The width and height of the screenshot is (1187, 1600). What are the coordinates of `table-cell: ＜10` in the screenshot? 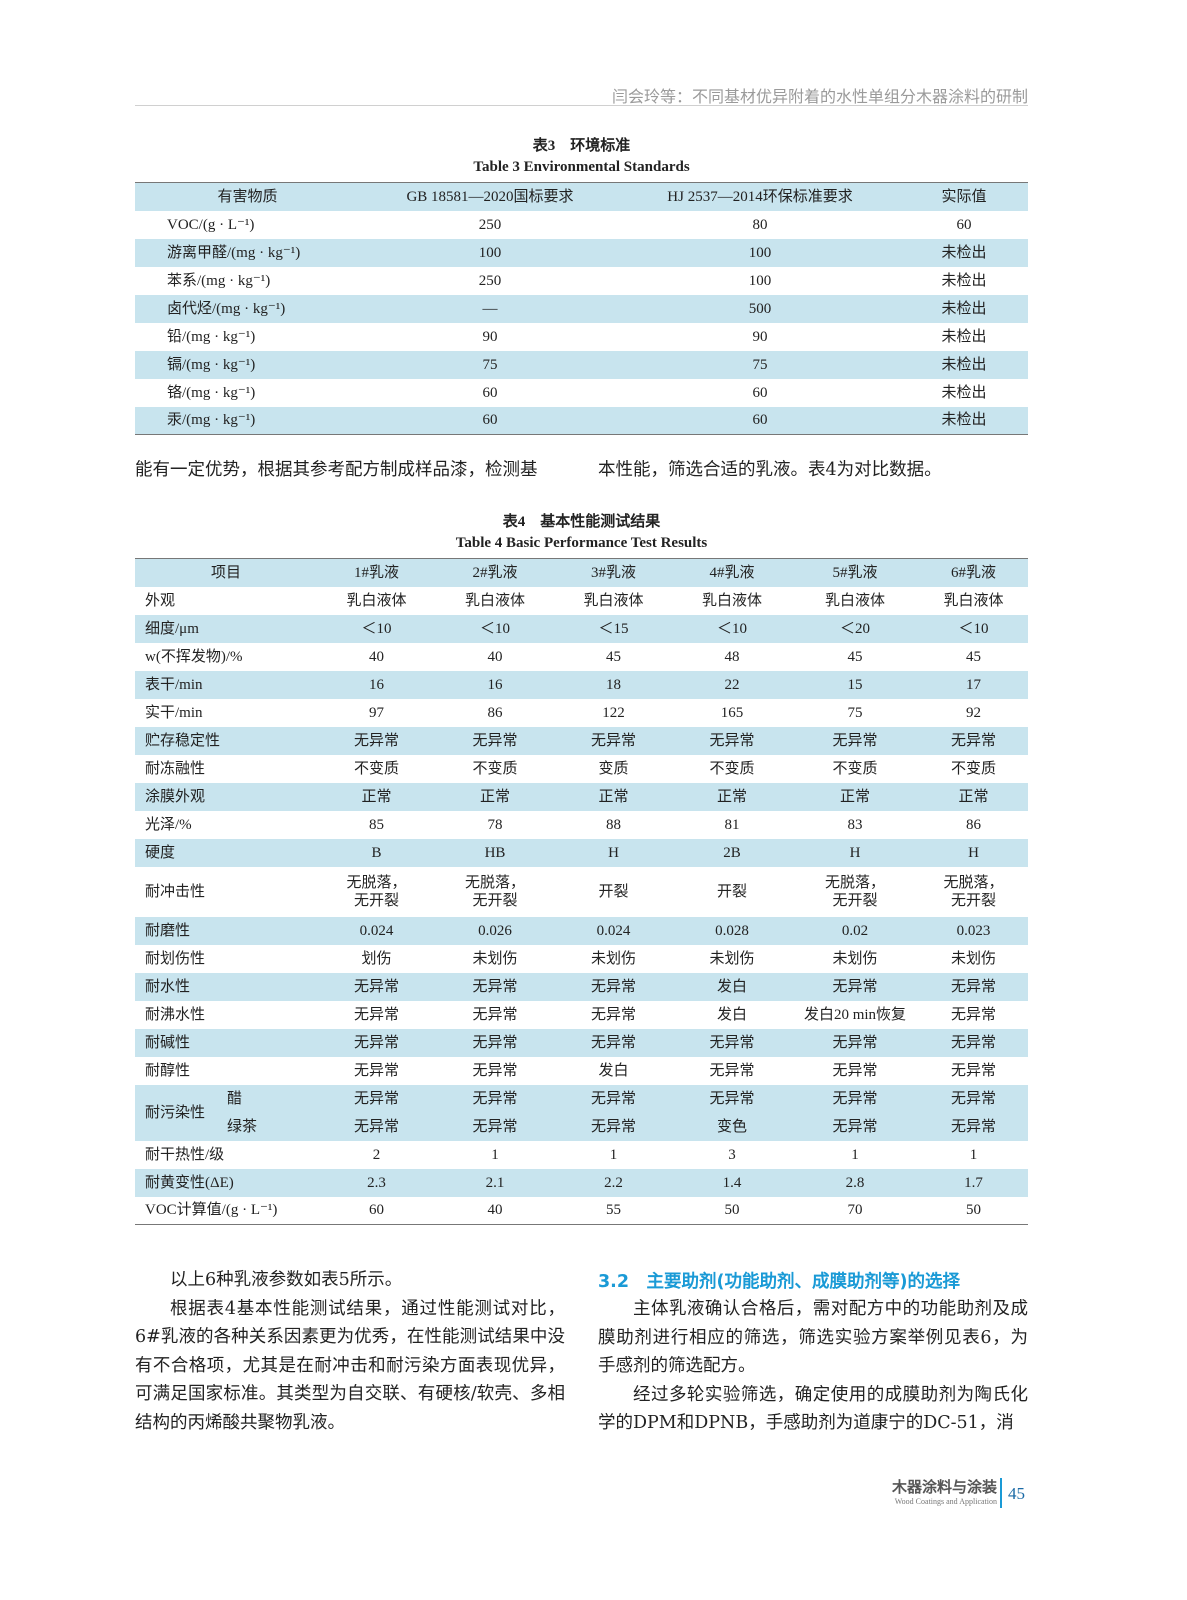 It's located at (731, 628).